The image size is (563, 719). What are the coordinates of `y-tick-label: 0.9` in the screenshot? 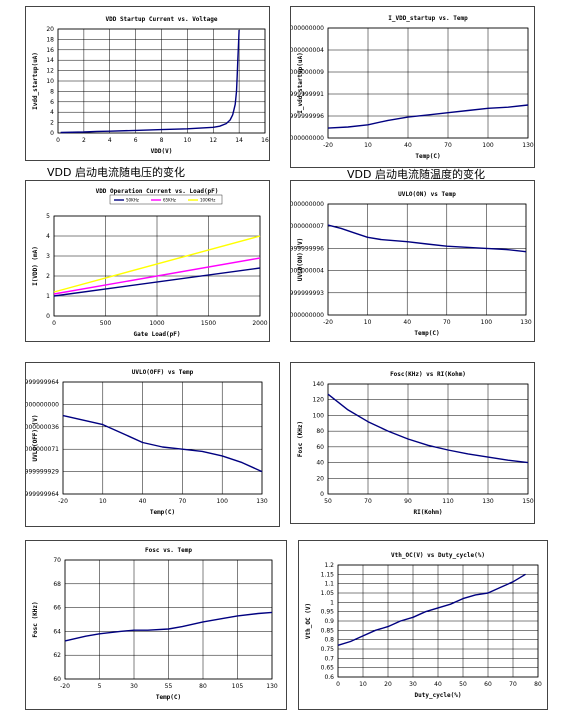 It's located at (329, 621).